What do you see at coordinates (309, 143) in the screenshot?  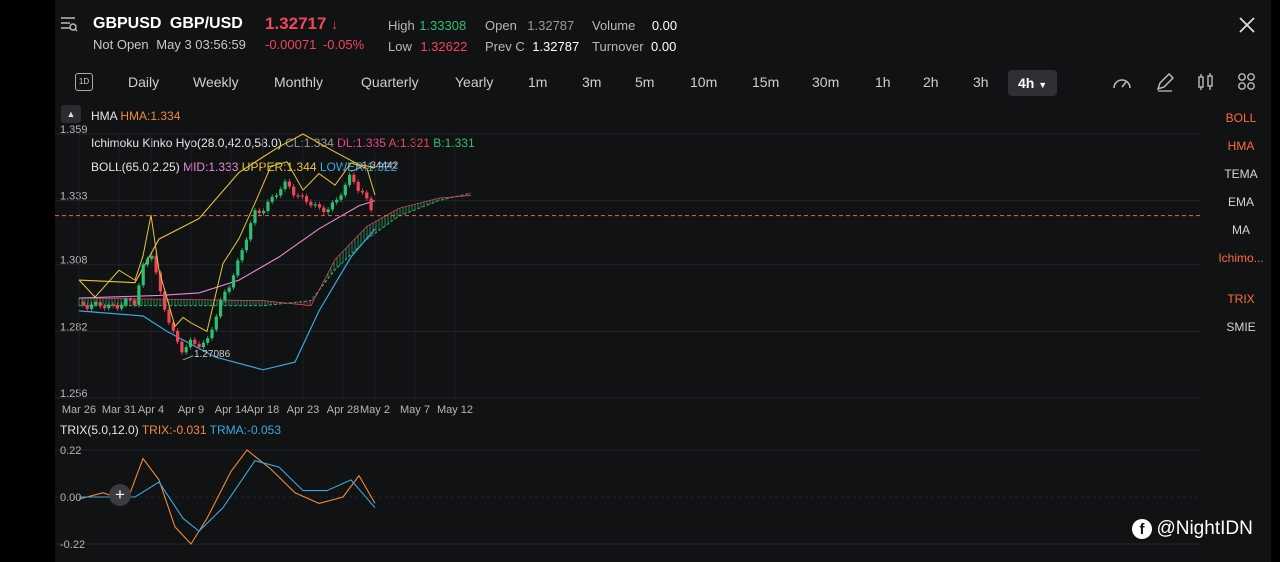 I see `ichimoku-cl: CL:1.334` at bounding box center [309, 143].